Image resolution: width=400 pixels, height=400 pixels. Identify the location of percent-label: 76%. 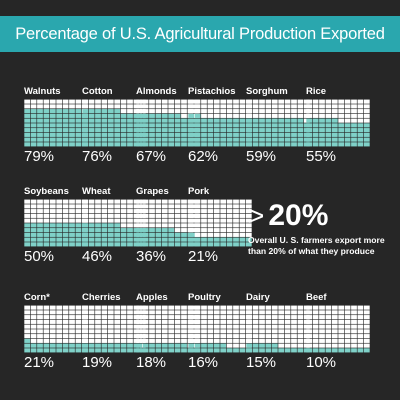
(97, 156).